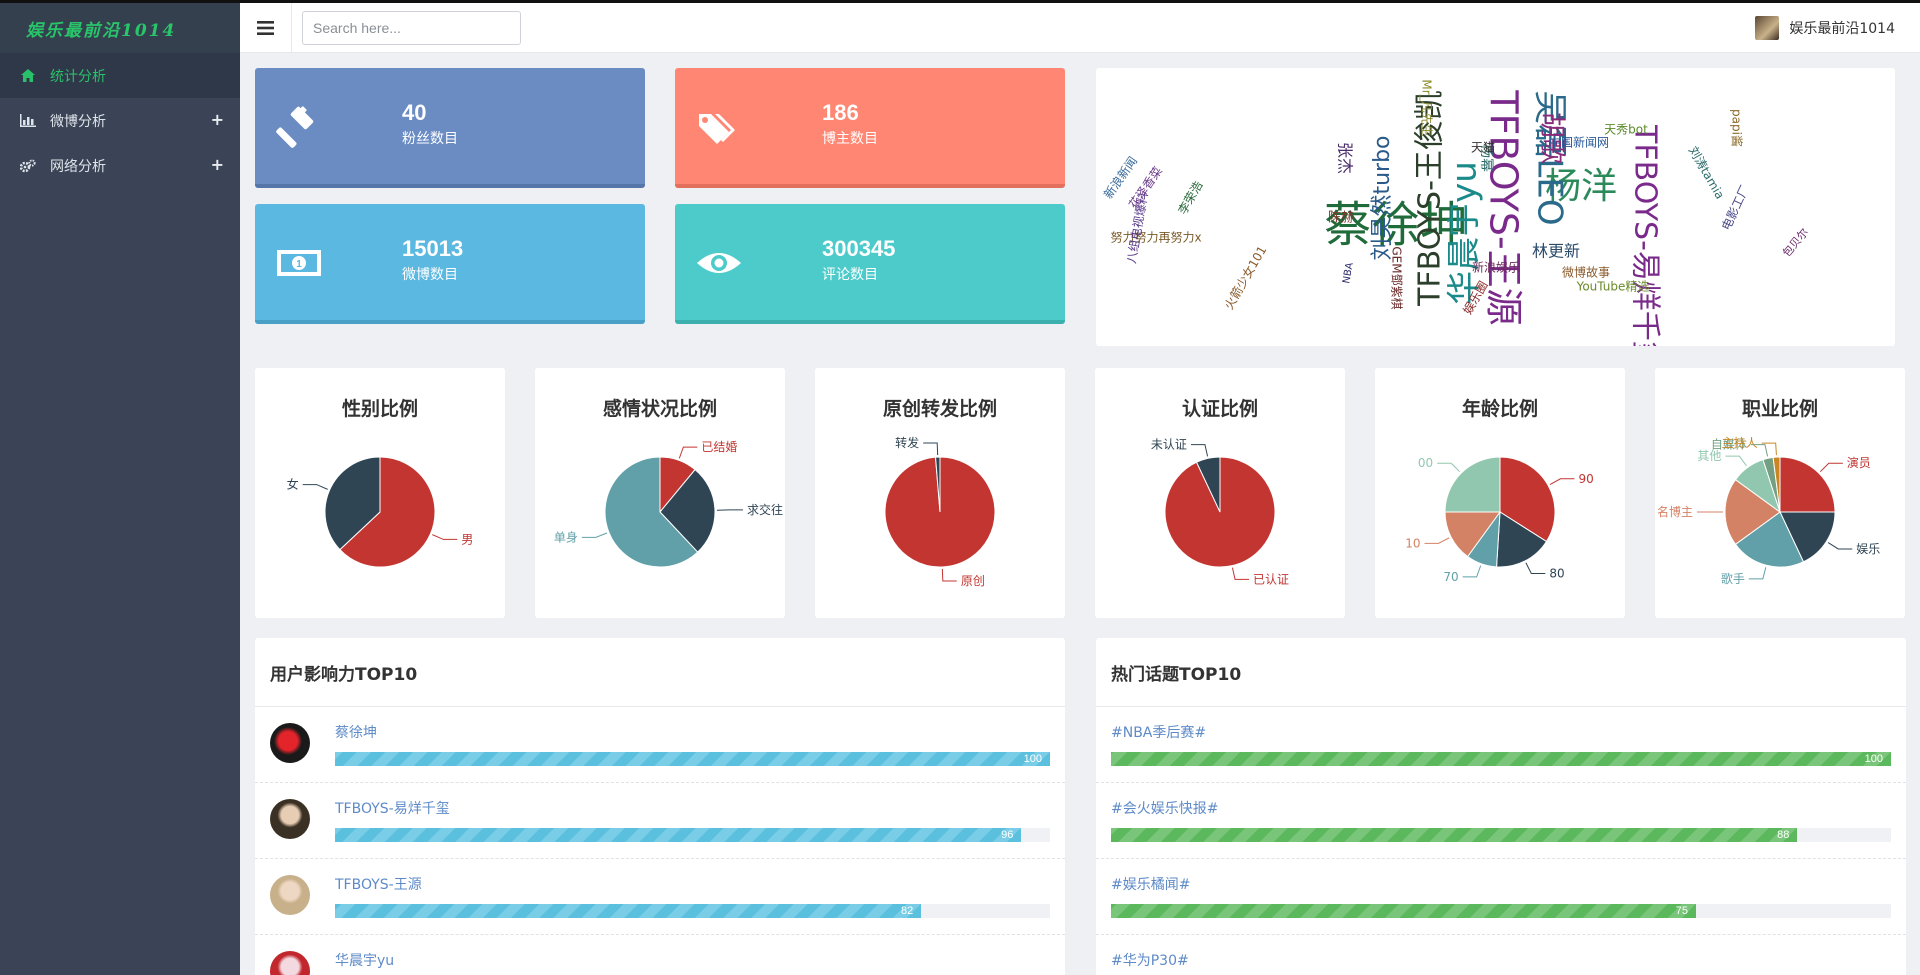 This screenshot has width=1920, height=975. What do you see at coordinates (1450, 577) in the screenshot?
I see `pie-label: 70` at bounding box center [1450, 577].